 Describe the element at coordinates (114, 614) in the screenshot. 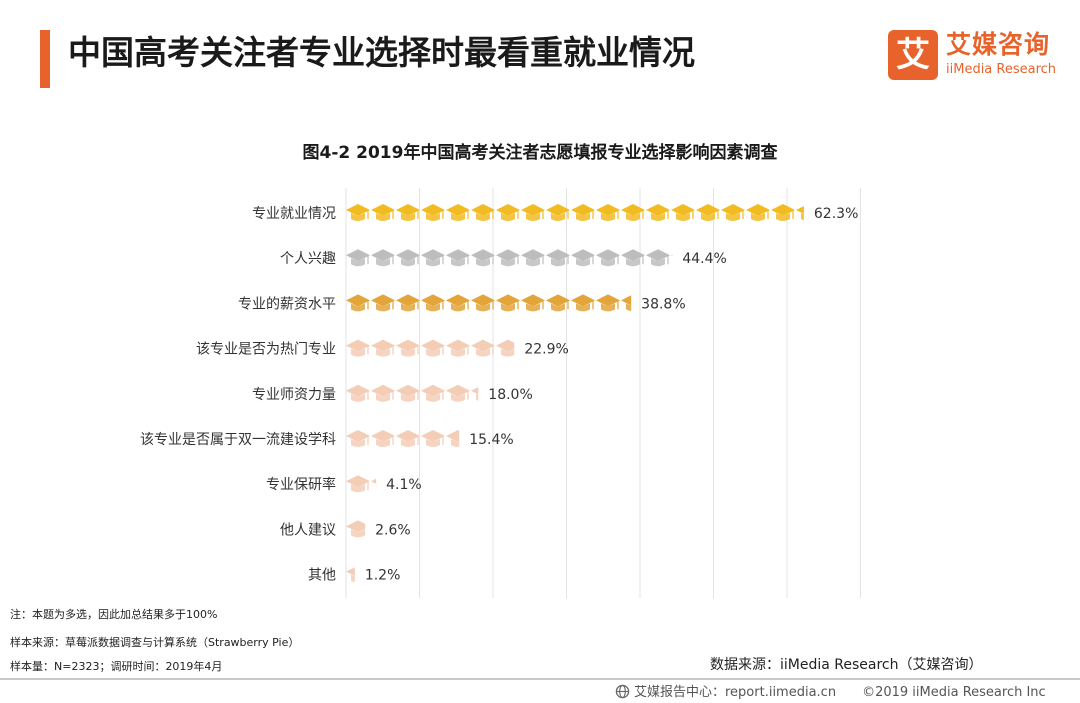

I see `note-multi-select: 注：本题为多选，因此加总结果多于100%` at that location.